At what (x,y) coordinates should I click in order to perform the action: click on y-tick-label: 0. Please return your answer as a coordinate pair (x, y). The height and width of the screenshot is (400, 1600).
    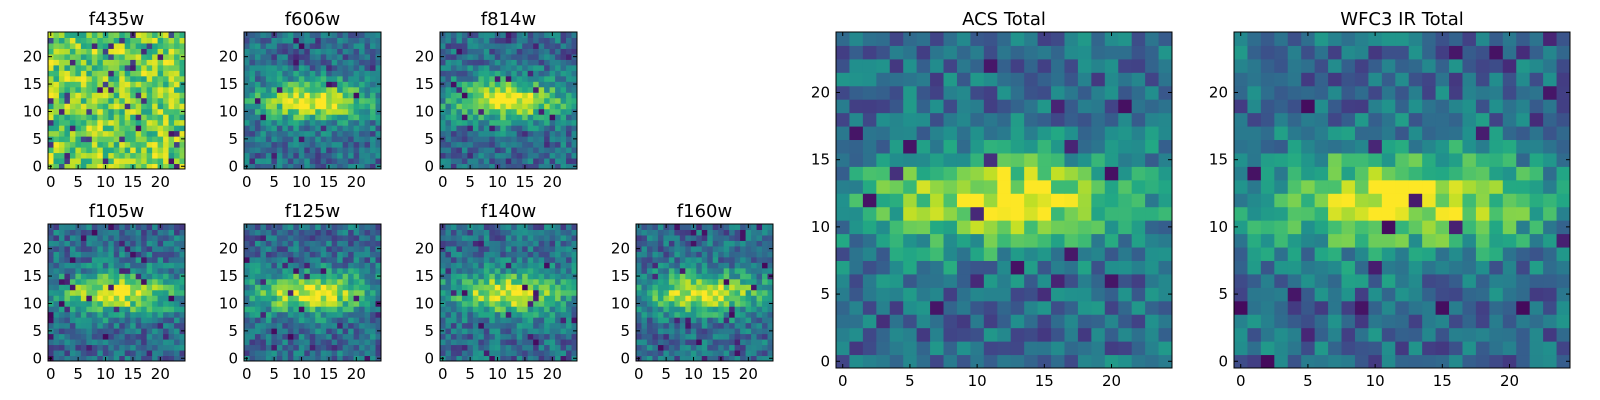
    Looking at the image, I should click on (233, 358).